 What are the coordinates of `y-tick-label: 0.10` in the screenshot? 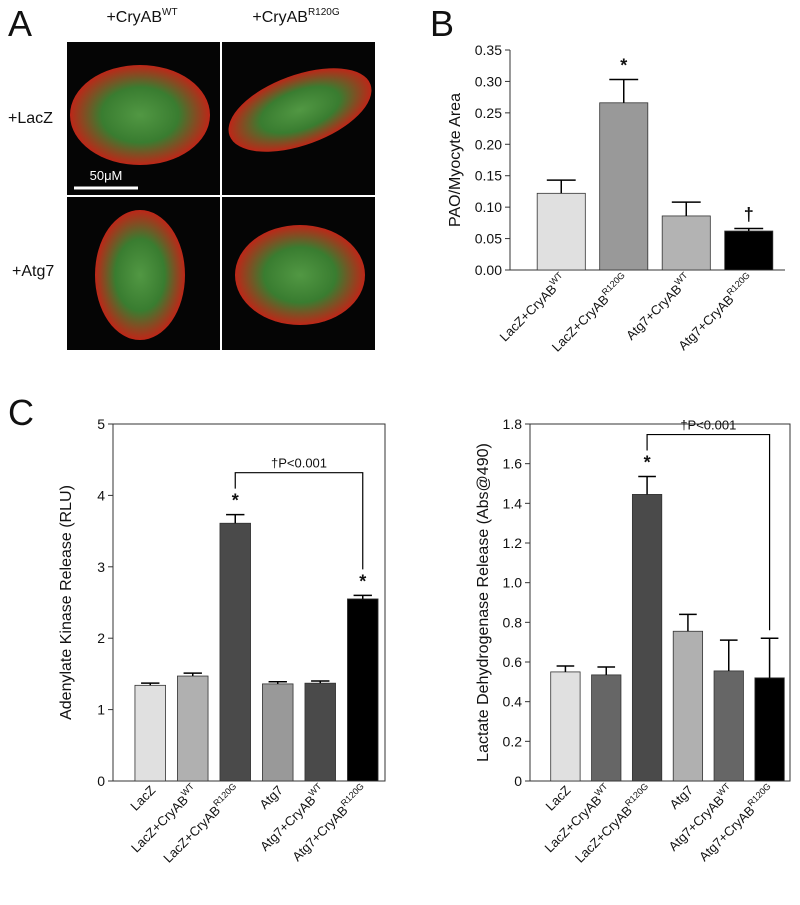 It's located at (488, 207).